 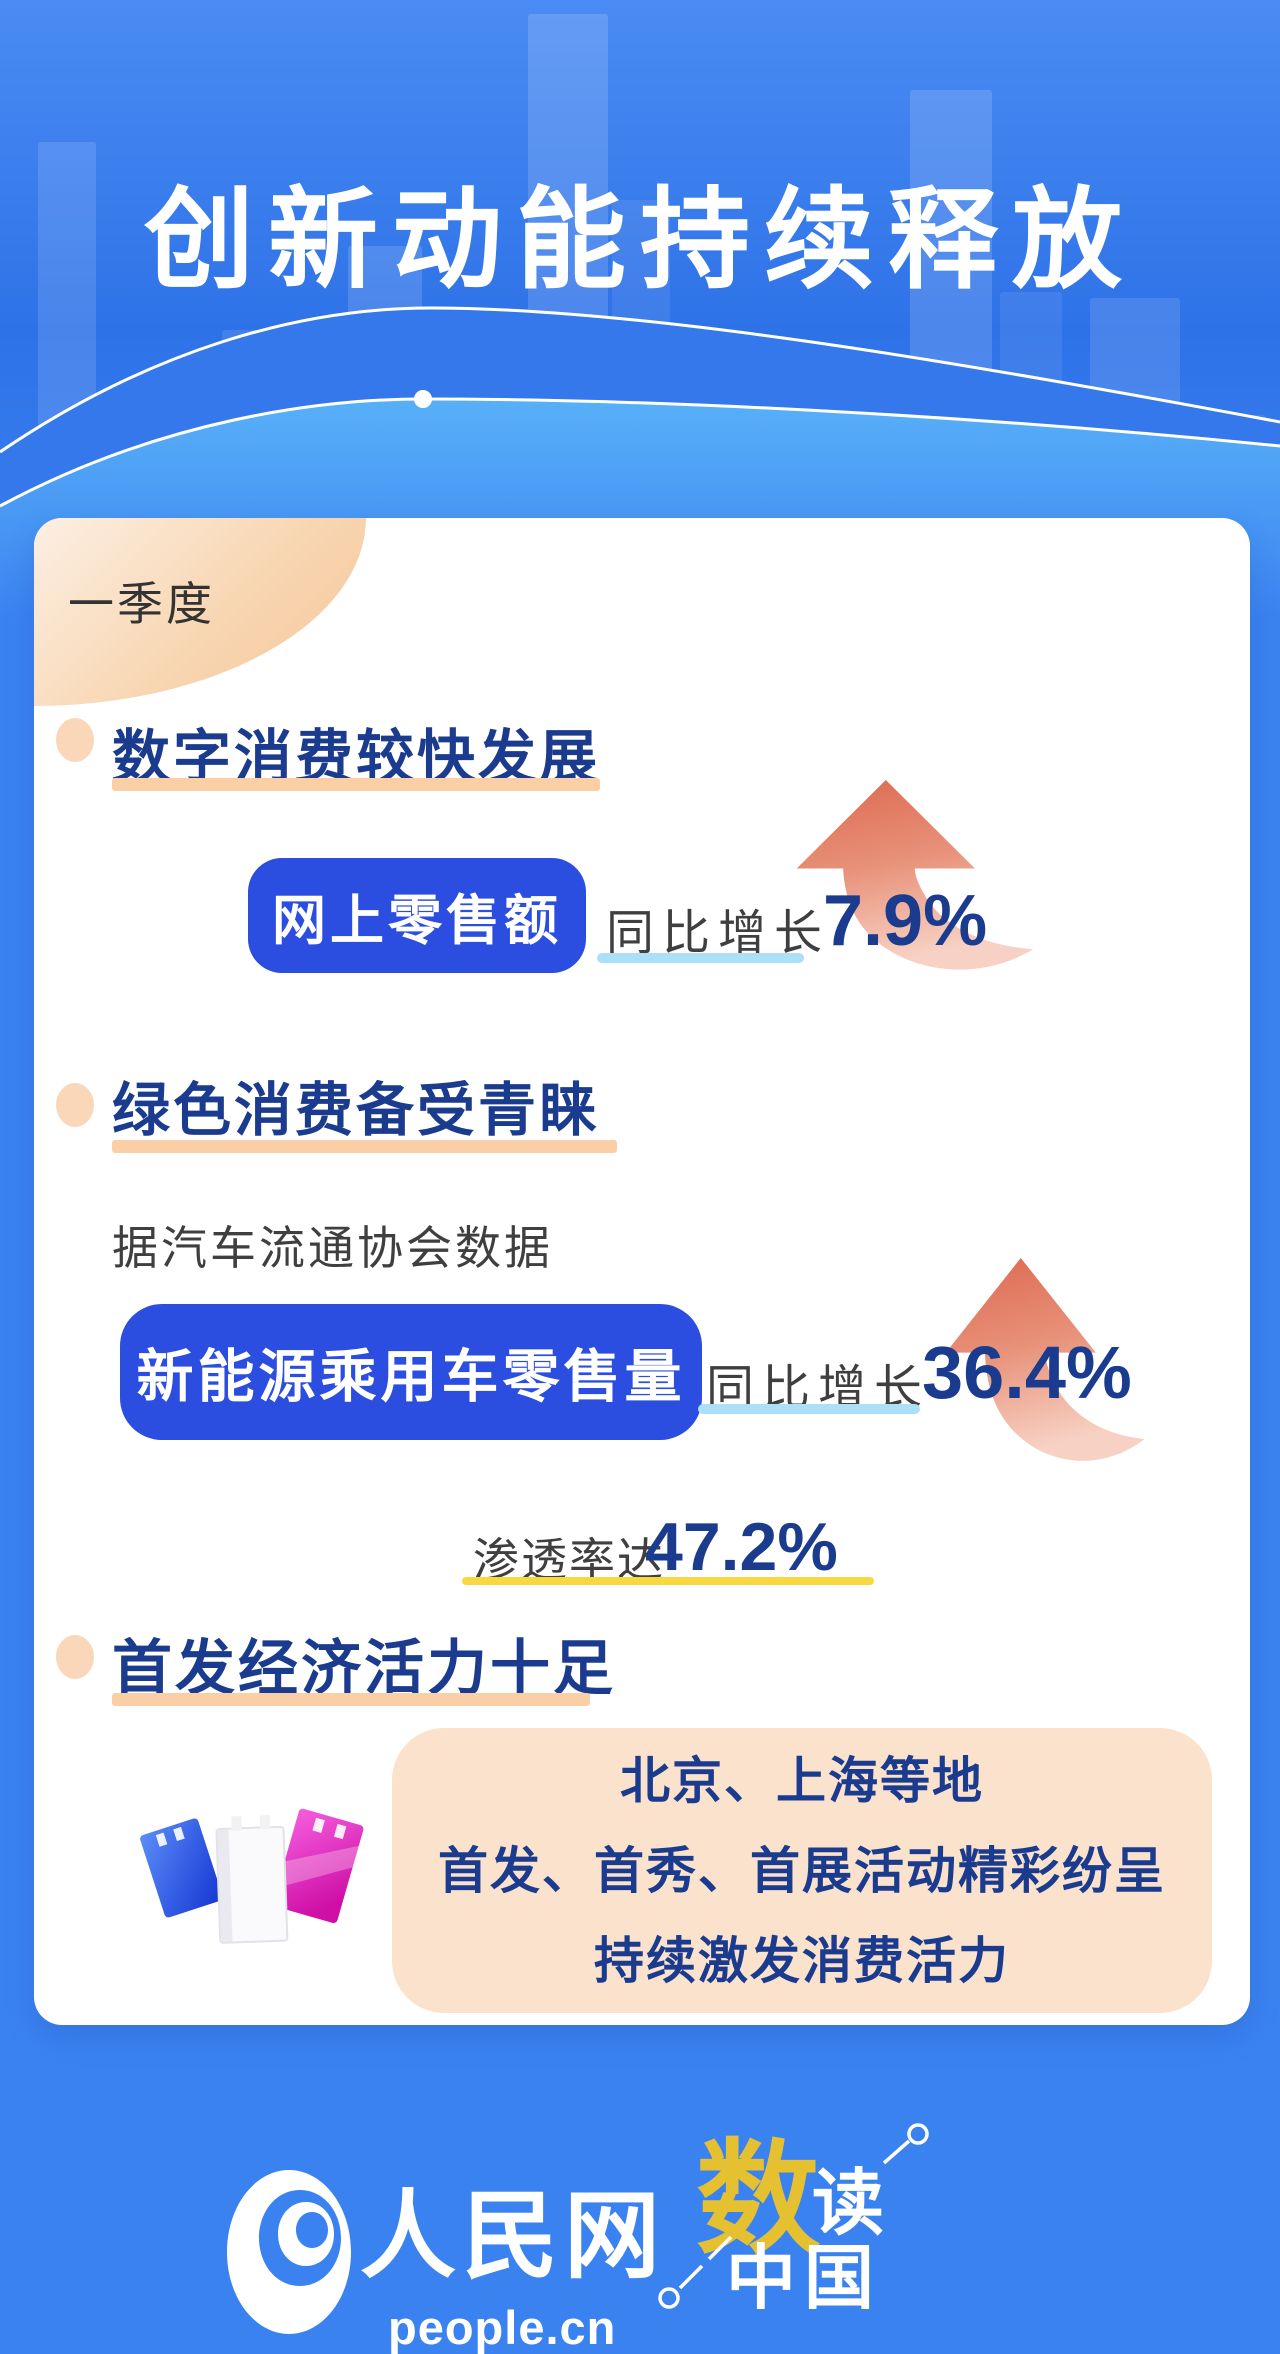 What do you see at coordinates (1027, 1372) in the screenshot?
I see `growth-value: 36.4%` at bounding box center [1027, 1372].